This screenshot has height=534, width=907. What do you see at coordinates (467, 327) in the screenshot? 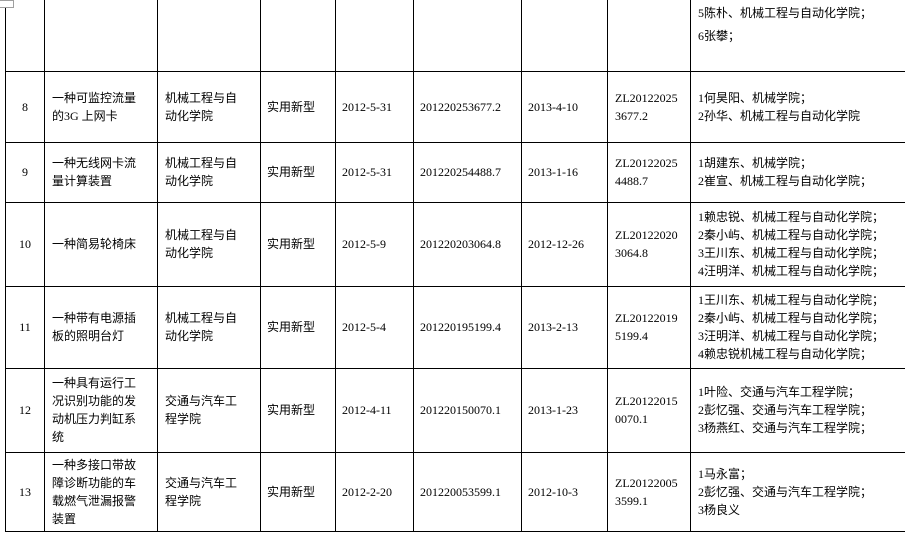
I see `cell-application-number: 201220195199.4` at bounding box center [467, 327].